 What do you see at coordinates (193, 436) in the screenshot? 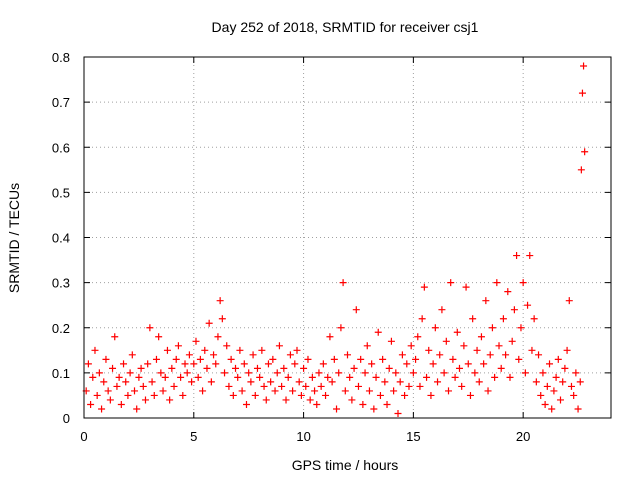
I see `x-tick-label: 5` at bounding box center [193, 436].